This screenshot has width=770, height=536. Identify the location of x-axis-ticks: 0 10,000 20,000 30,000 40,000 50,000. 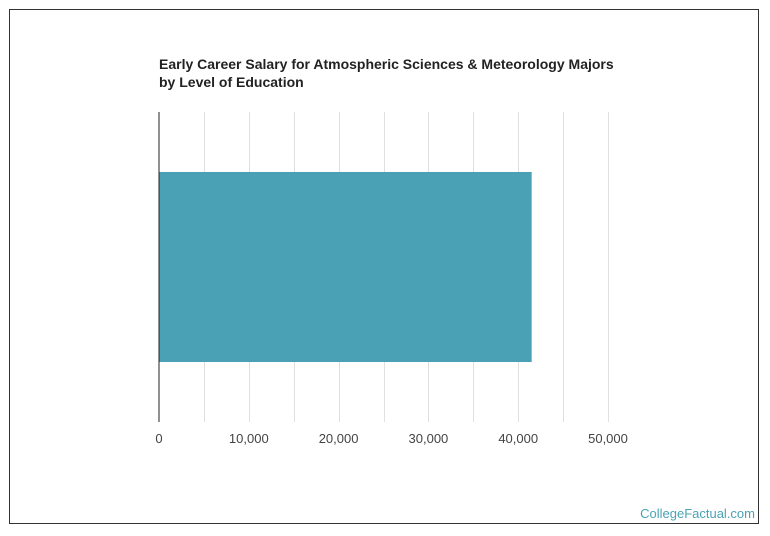
(391, 438).